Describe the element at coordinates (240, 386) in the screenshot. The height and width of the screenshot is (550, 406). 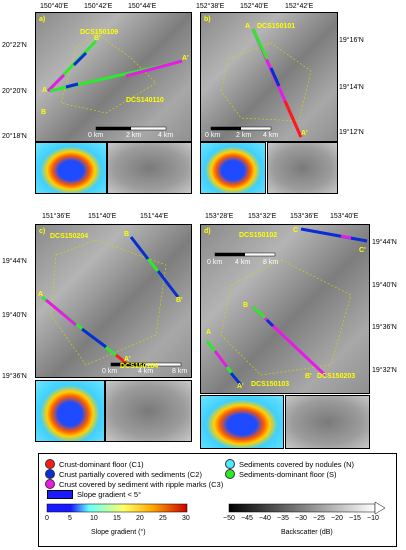
I see `panel-d-endpoint-a-prime: A'` at that location.